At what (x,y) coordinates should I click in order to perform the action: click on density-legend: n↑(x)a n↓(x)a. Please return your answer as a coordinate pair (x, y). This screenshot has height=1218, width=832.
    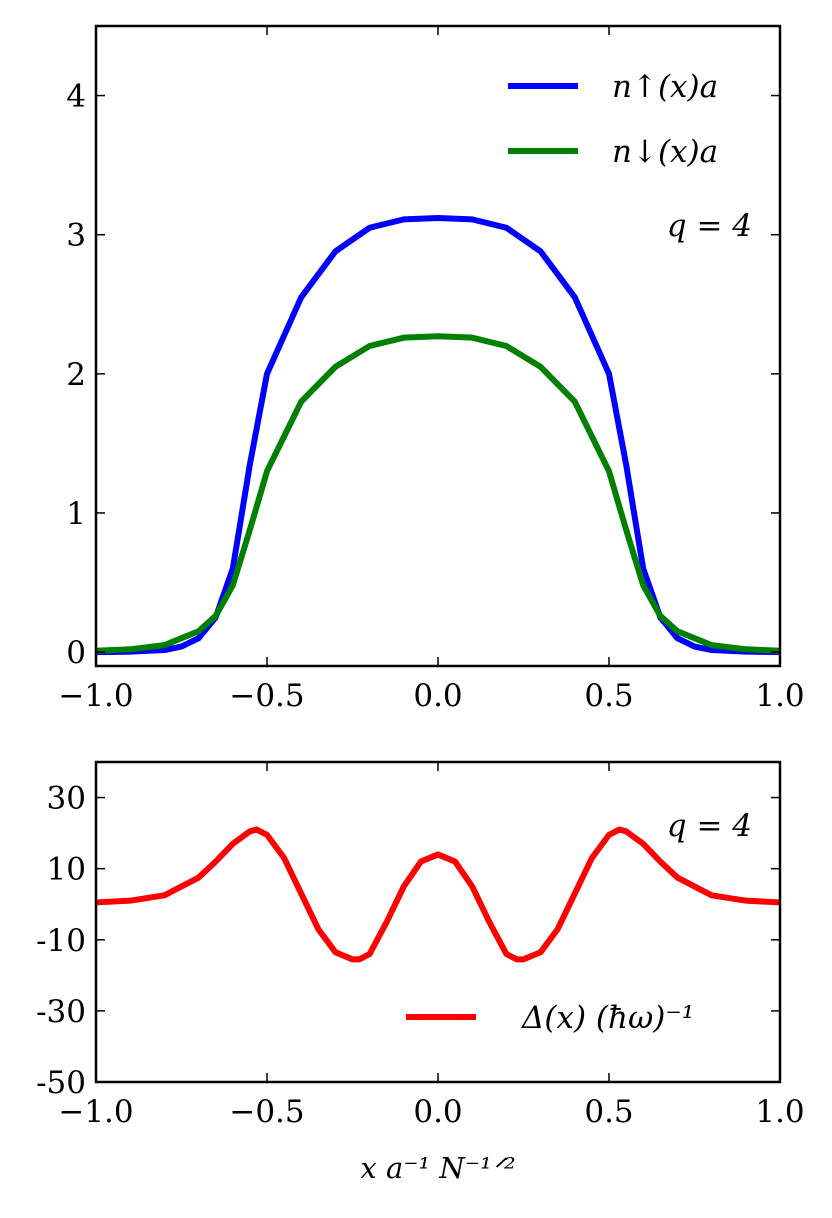
    Looking at the image, I should click on (613, 119).